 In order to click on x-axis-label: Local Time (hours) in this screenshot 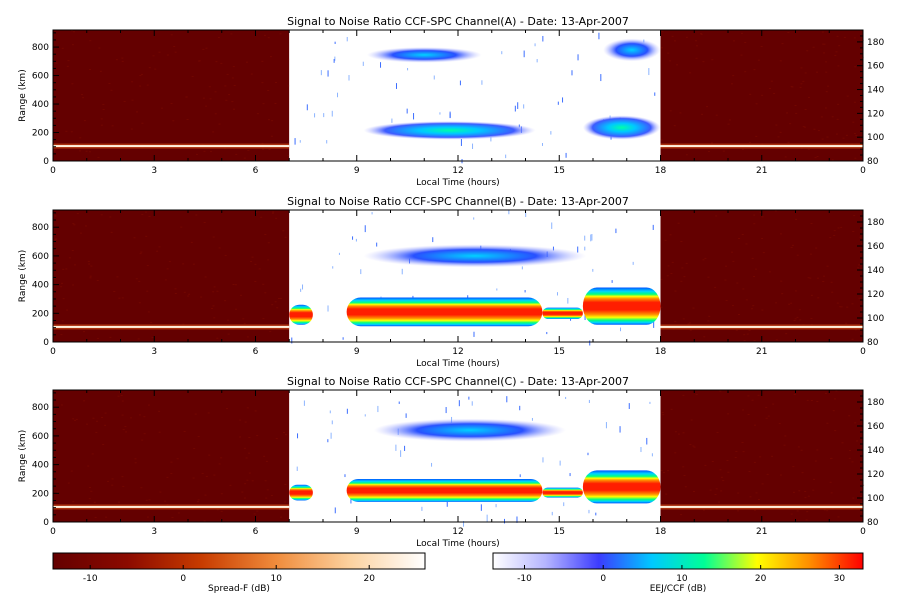, I will do `click(457, 544)`.